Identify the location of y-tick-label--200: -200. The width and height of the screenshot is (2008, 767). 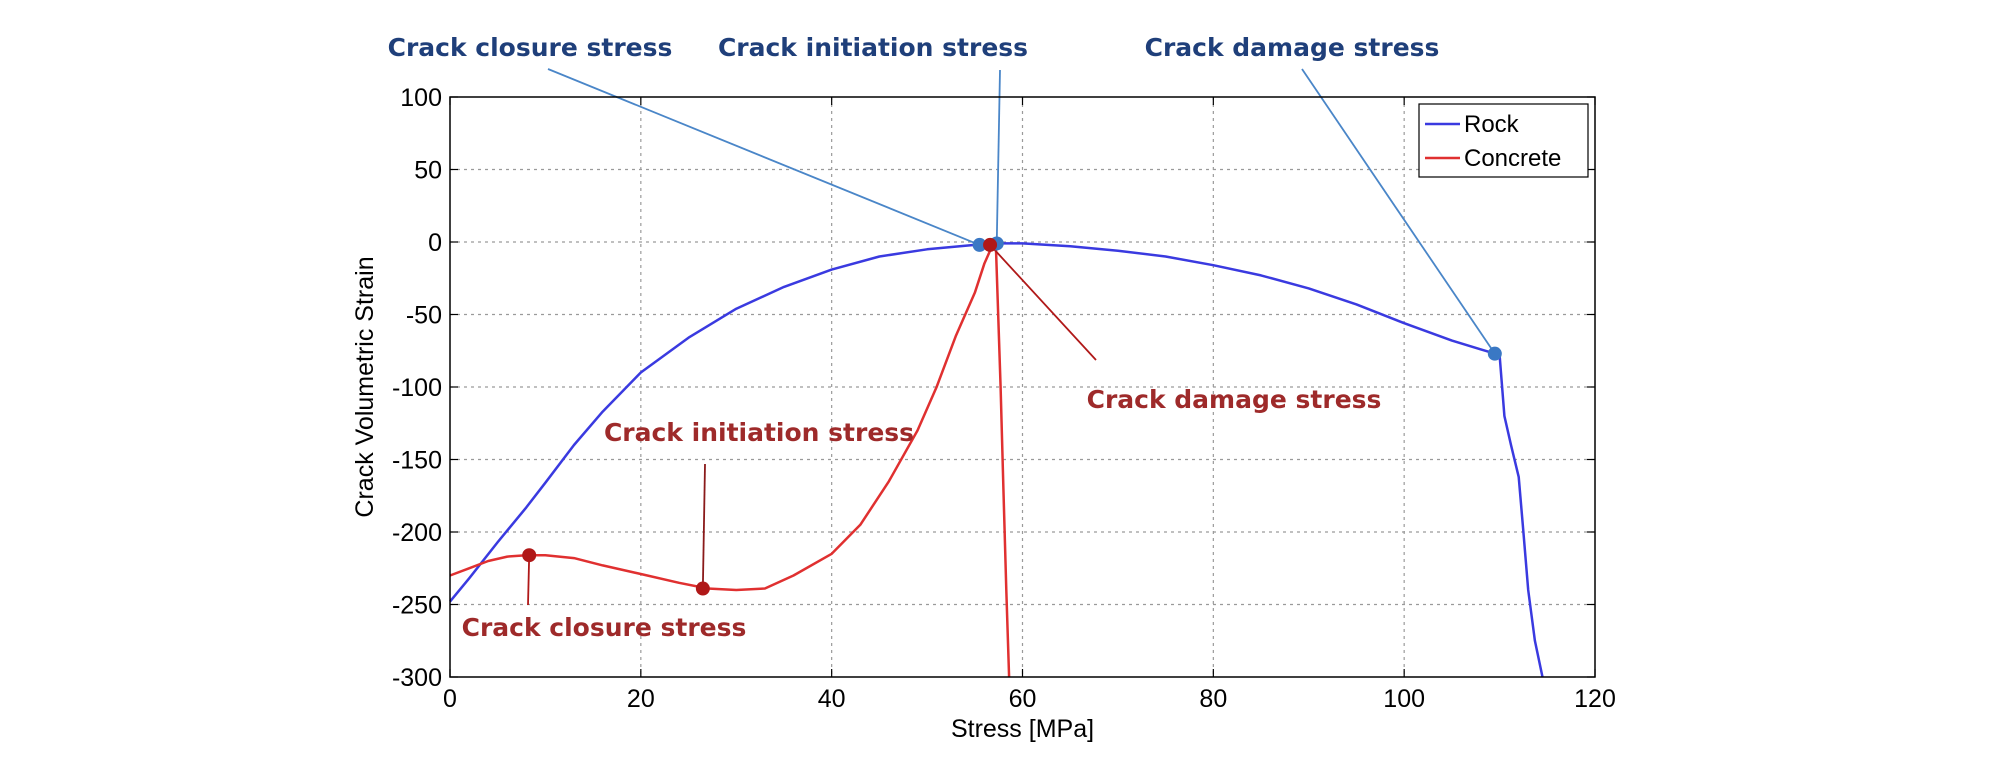
(417, 533).